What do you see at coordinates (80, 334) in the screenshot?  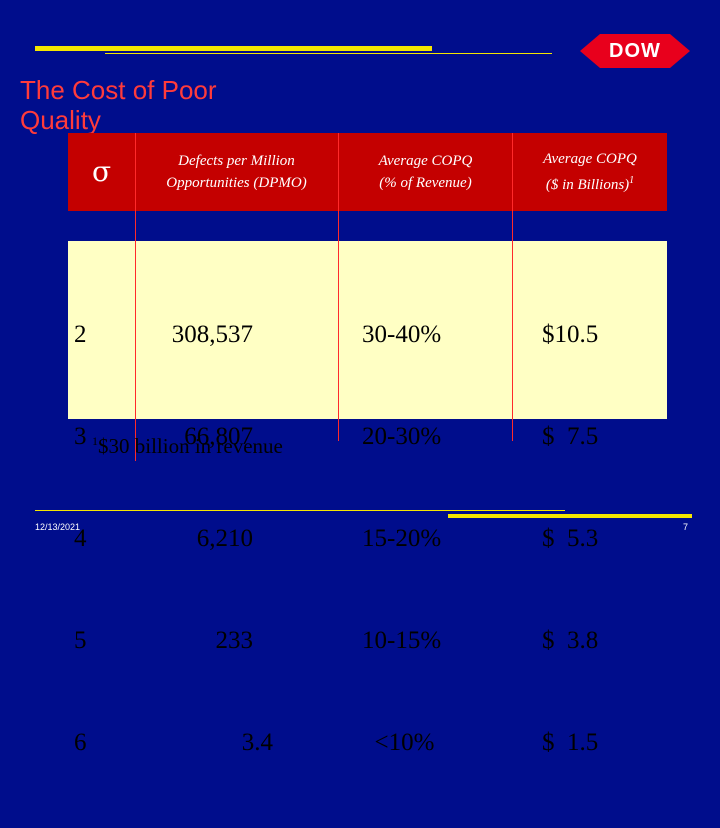 I see `table-cell-sigma: 2` at bounding box center [80, 334].